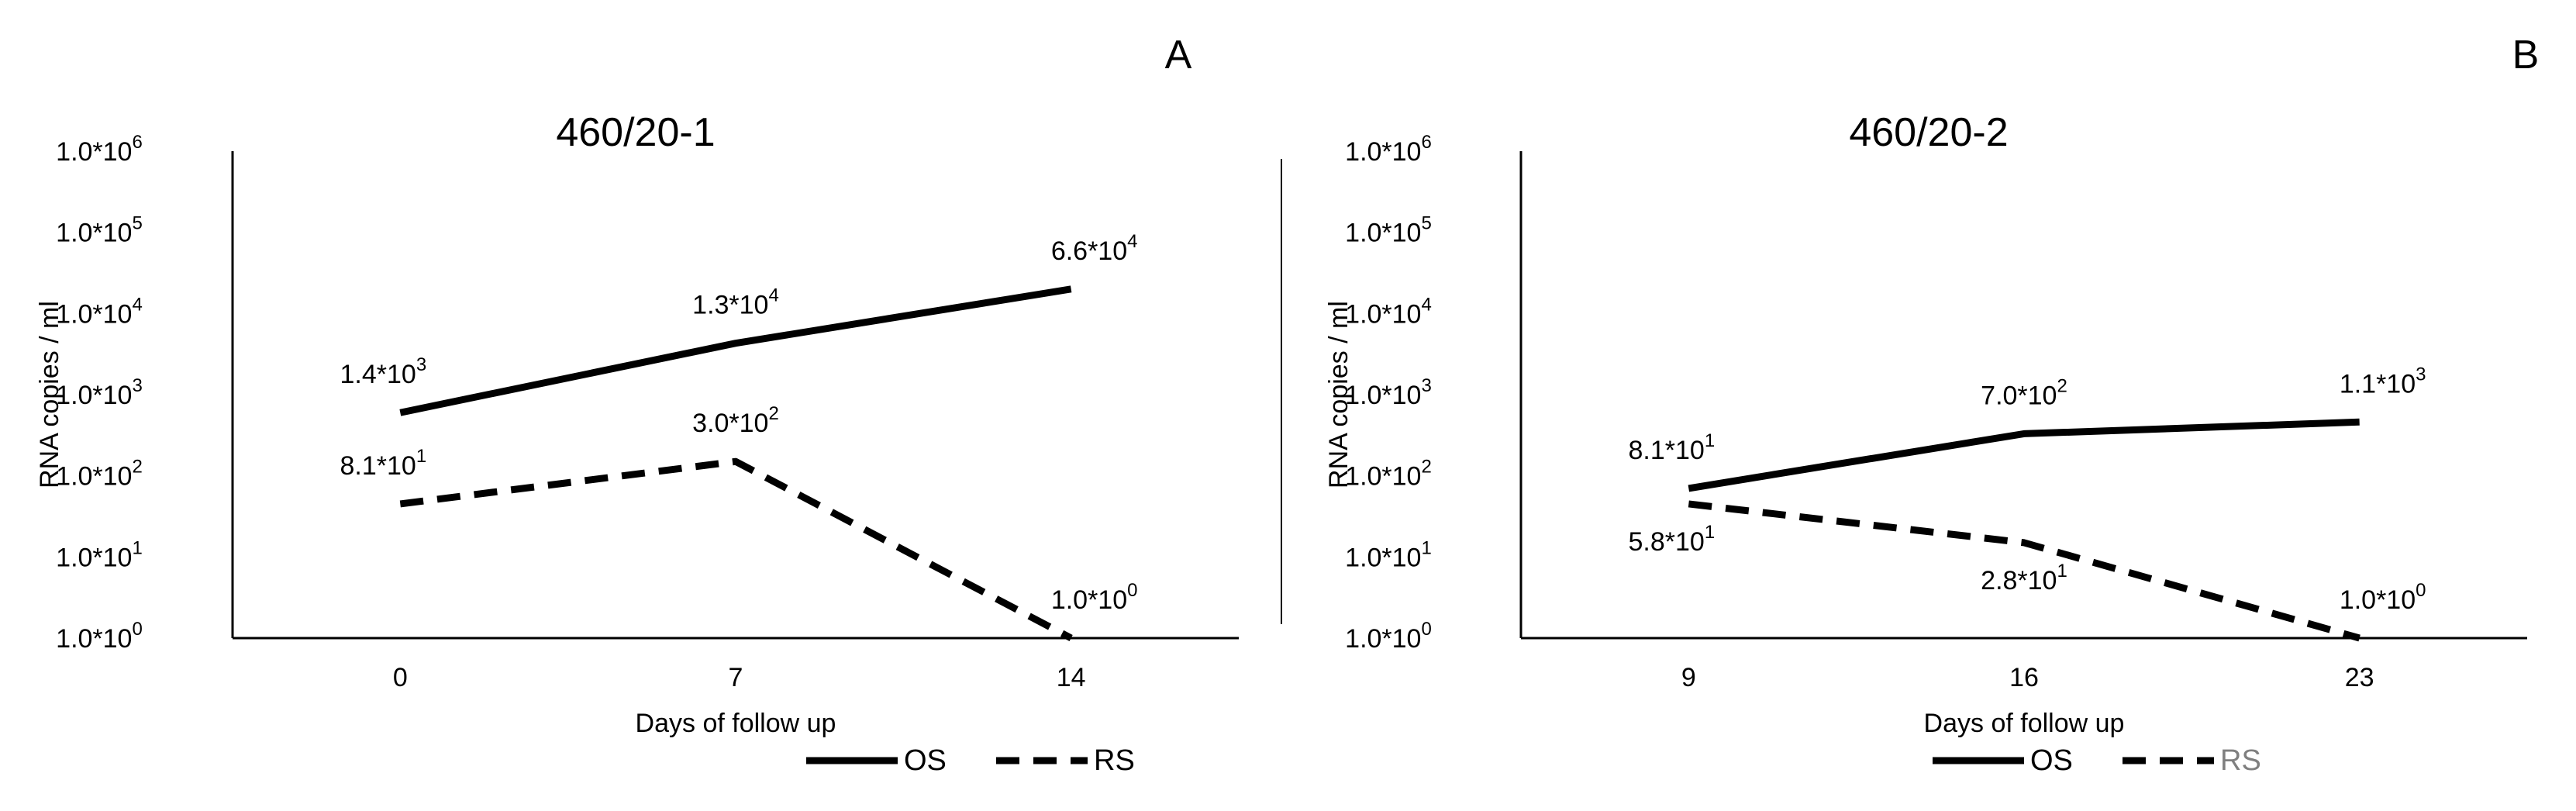 The width and height of the screenshot is (2576, 811). Describe the element at coordinates (2526, 56) in the screenshot. I see `panel-label: B` at that location.